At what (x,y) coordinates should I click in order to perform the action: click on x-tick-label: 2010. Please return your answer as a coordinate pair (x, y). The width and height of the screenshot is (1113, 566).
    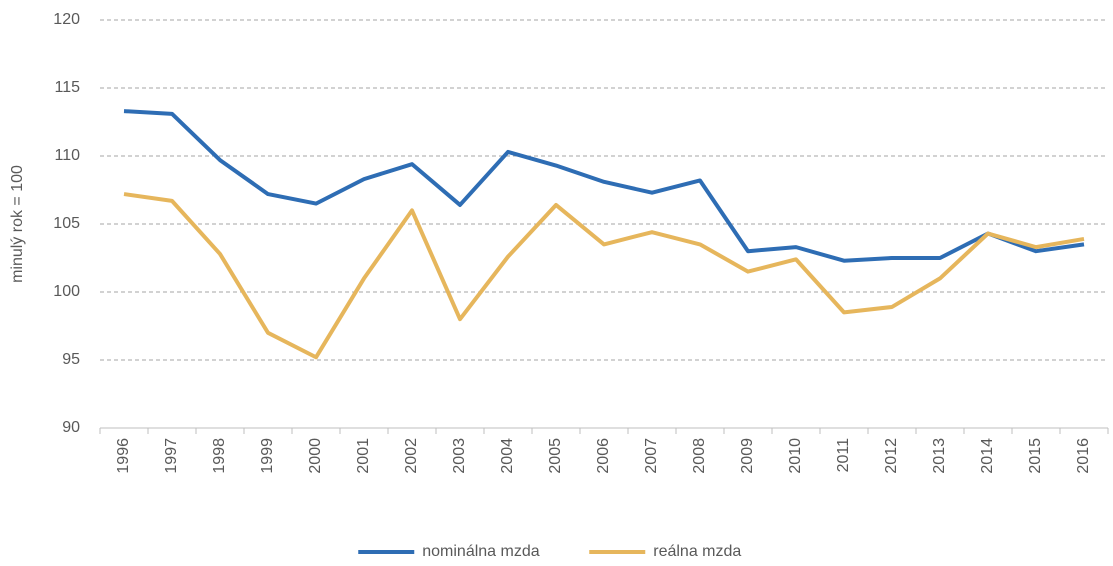
    Looking at the image, I should click on (795, 456).